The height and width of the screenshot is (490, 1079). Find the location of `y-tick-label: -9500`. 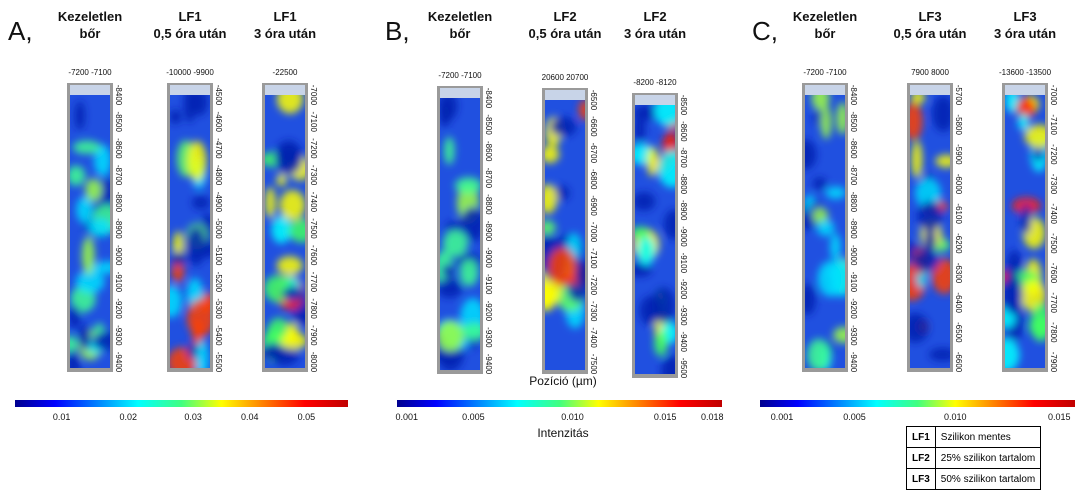

y-tick-label: -9500 is located at coordinates (683, 368).